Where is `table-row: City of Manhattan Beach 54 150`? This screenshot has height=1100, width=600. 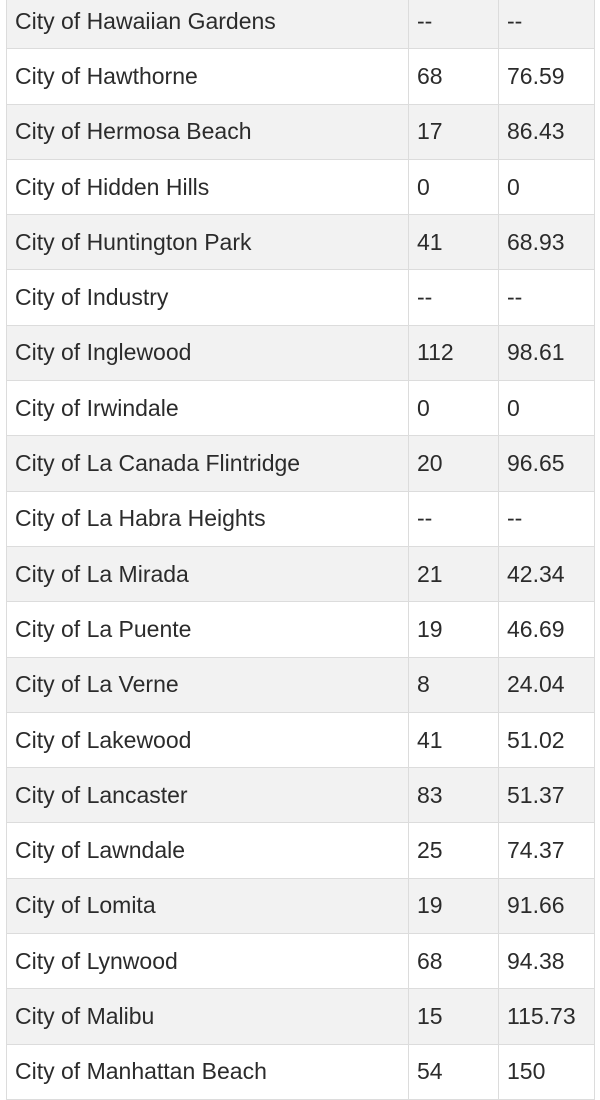 table-row: City of Manhattan Beach 54 150 is located at coordinates (300, 1071).